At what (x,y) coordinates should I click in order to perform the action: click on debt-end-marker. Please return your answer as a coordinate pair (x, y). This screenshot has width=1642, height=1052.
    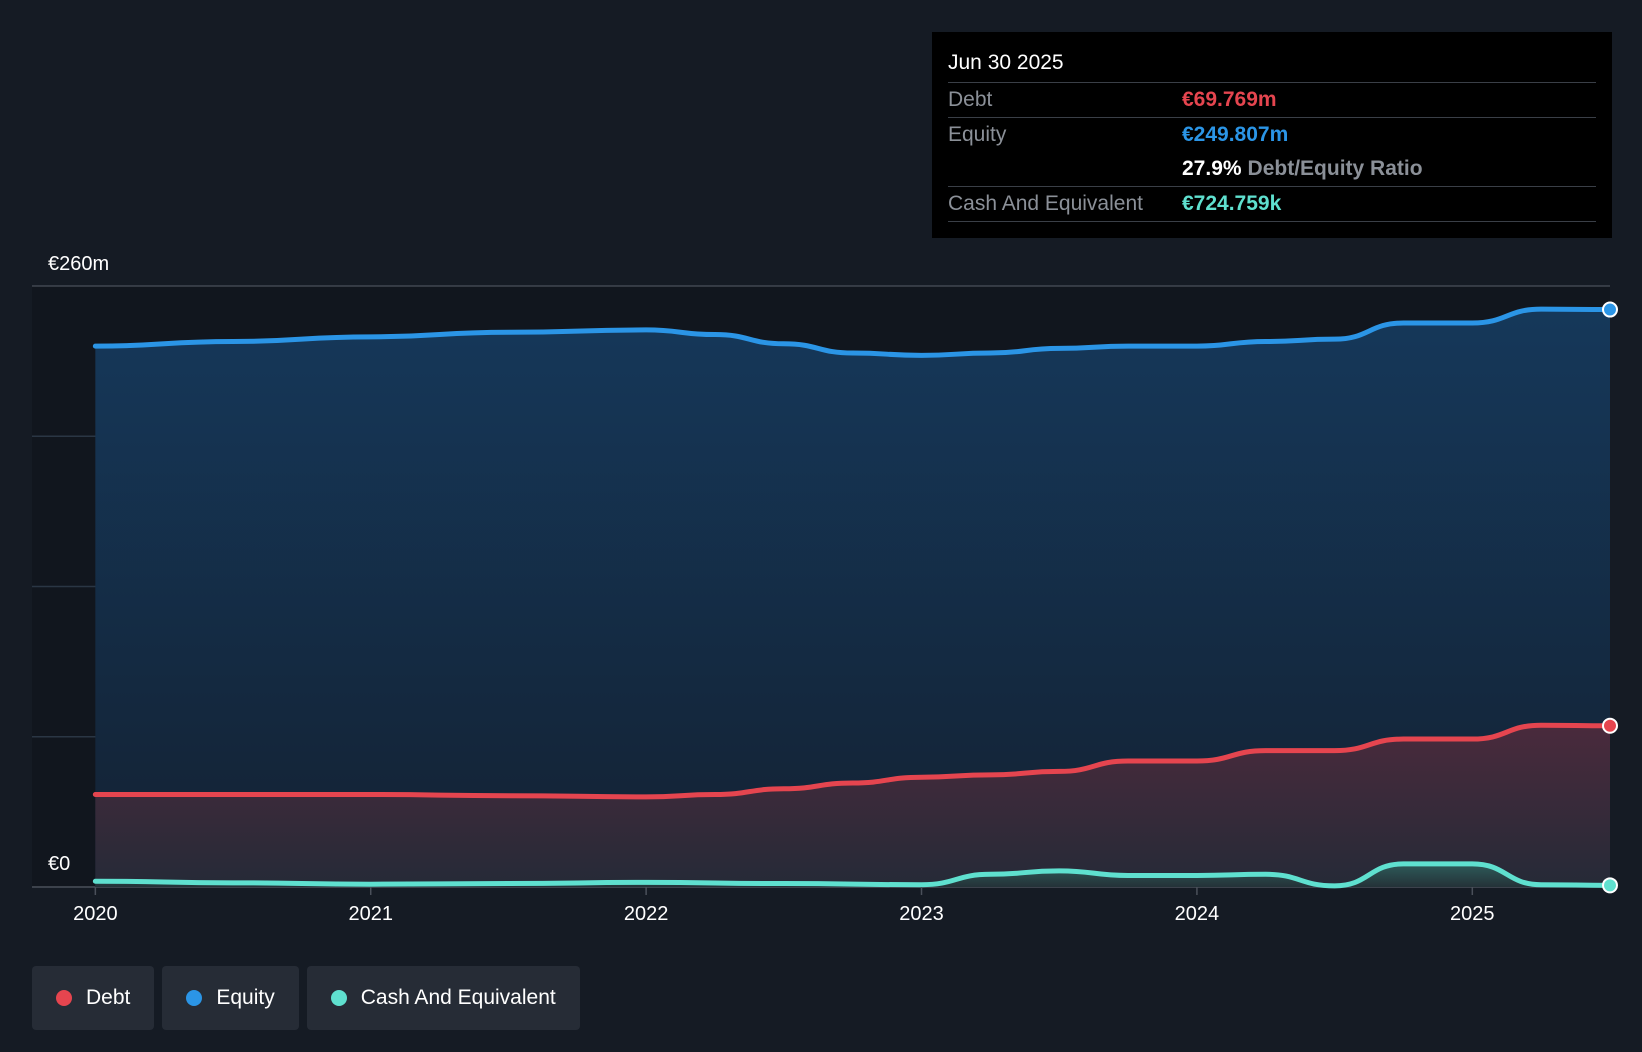
    Looking at the image, I should click on (1610, 725).